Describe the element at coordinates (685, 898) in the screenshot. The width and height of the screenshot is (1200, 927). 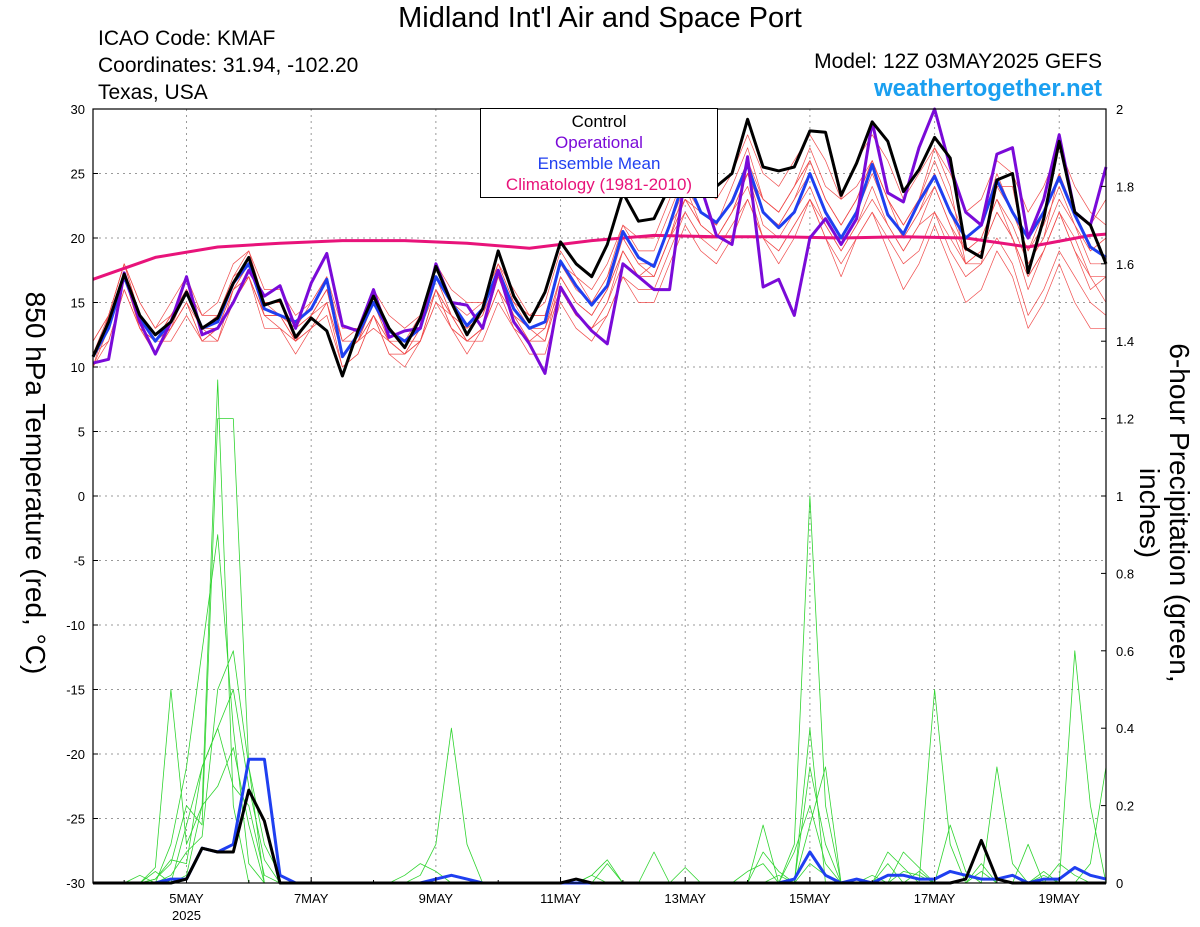
I see `x-tick-label: 13MAY` at that location.